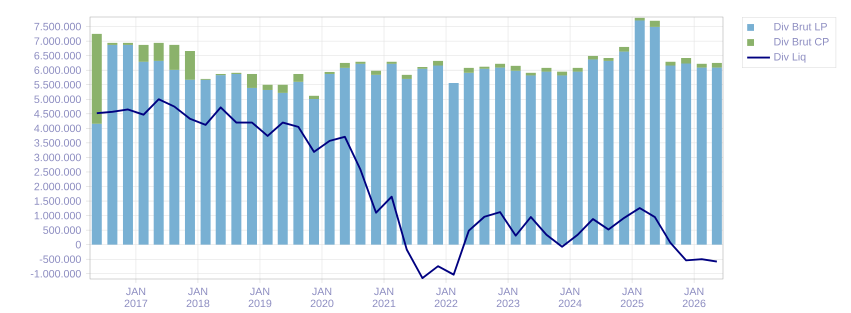  Describe the element at coordinates (57, 84) in the screenshot. I see `y-tick-label: 5.500.000` at that location.